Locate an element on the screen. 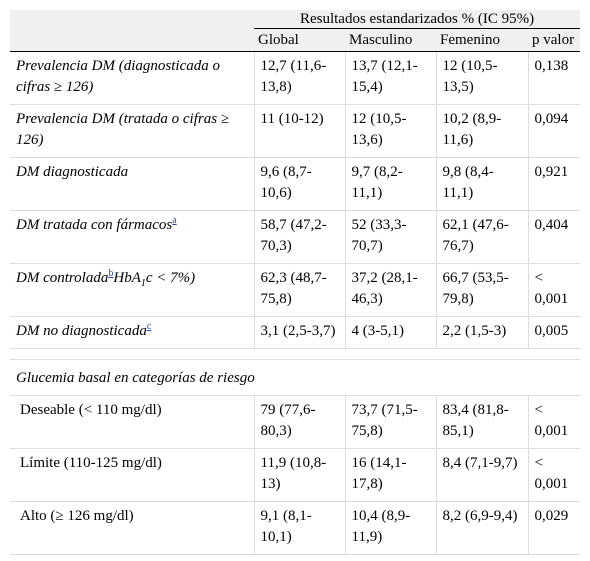 This screenshot has height=561, width=590. column-header-global: Global is located at coordinates (299, 40).